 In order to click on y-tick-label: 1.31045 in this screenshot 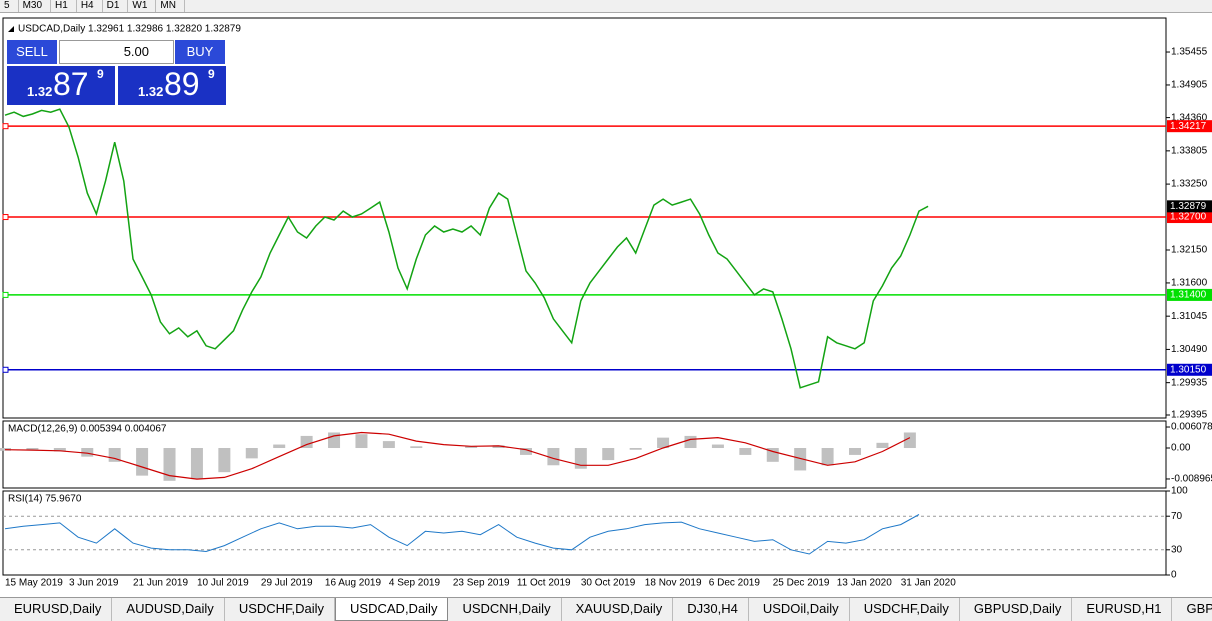, I will do `click(1189, 316)`.